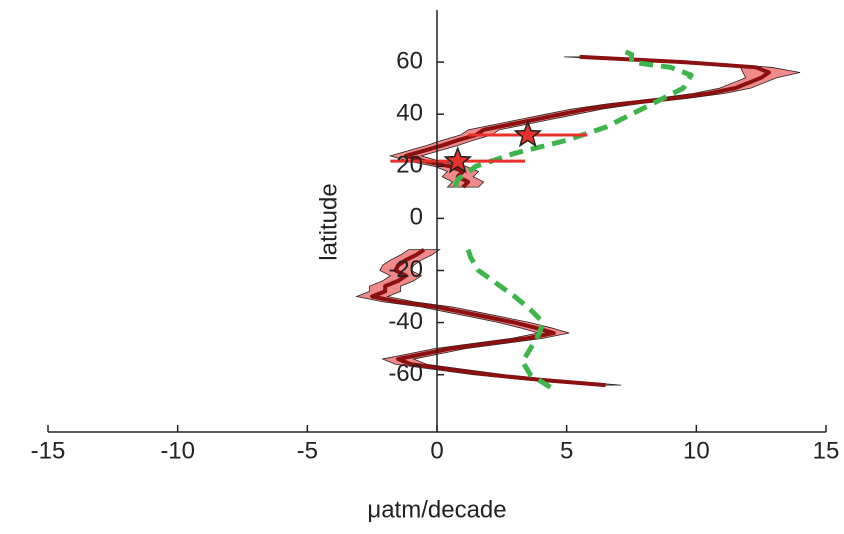 The image size is (844, 534). Describe the element at coordinates (416, 217) in the screenshot. I see `y-tick-label: 0` at that location.